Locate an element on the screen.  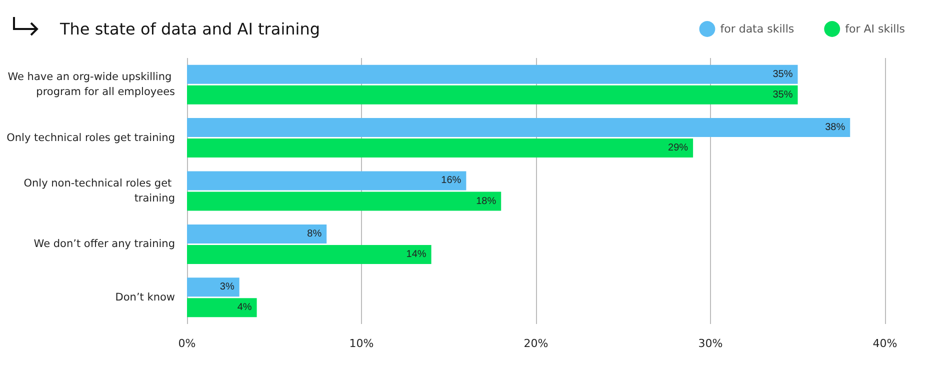
data-label: 4% is located at coordinates (244, 308).